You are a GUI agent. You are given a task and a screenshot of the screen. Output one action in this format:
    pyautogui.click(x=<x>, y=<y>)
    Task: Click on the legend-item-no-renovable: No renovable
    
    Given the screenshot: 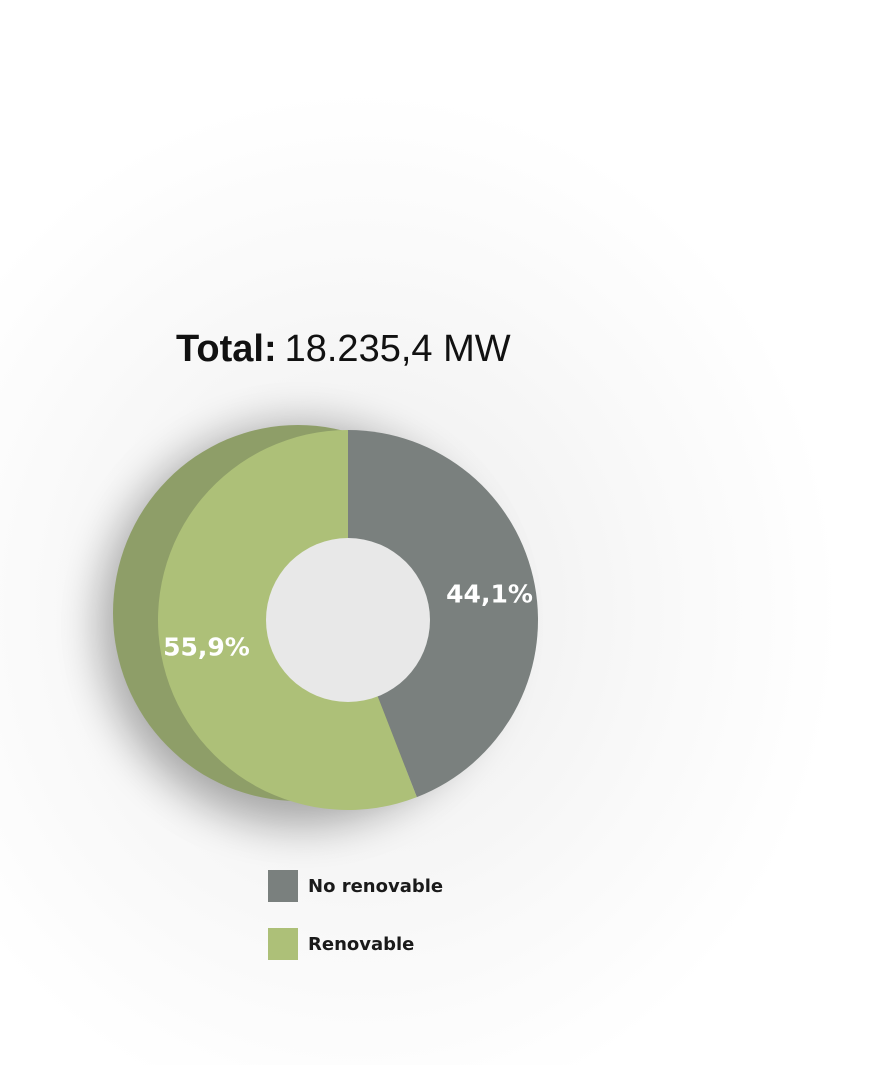 What is the action you would take?
    pyautogui.click(x=355, y=886)
    